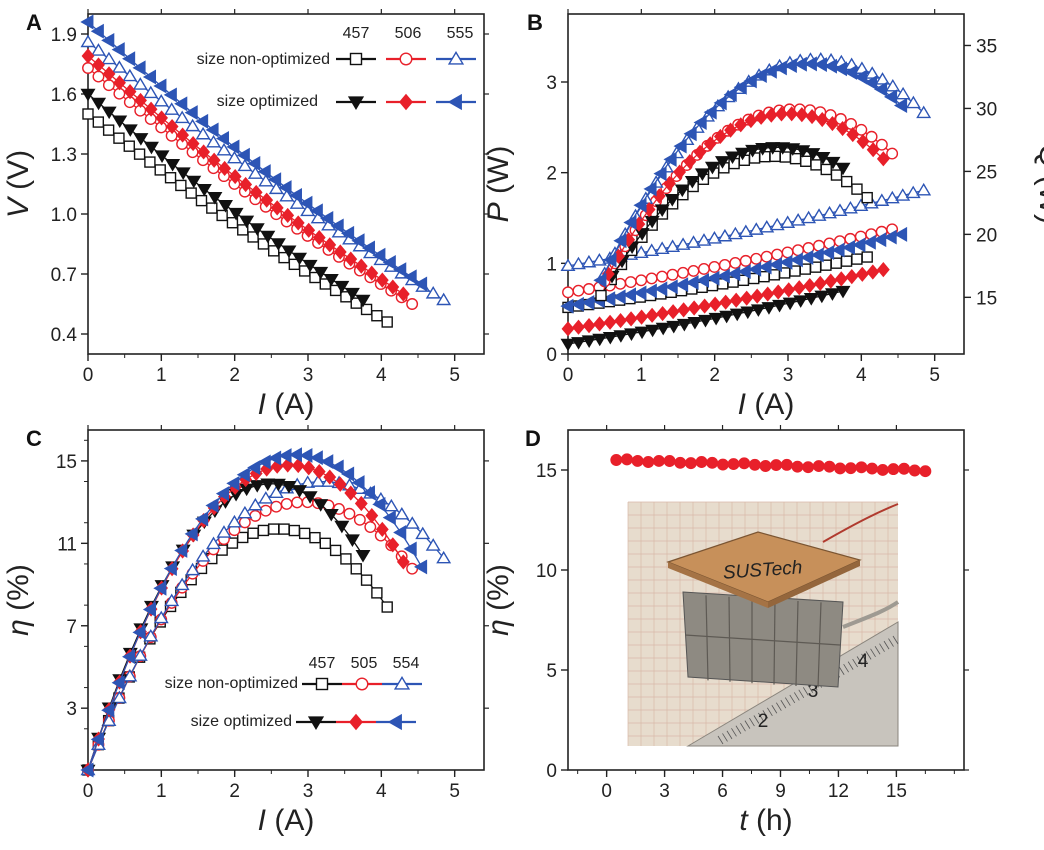 The height and width of the screenshot is (850, 1044). I want to click on x-tick-label: 15, so click(896, 791).